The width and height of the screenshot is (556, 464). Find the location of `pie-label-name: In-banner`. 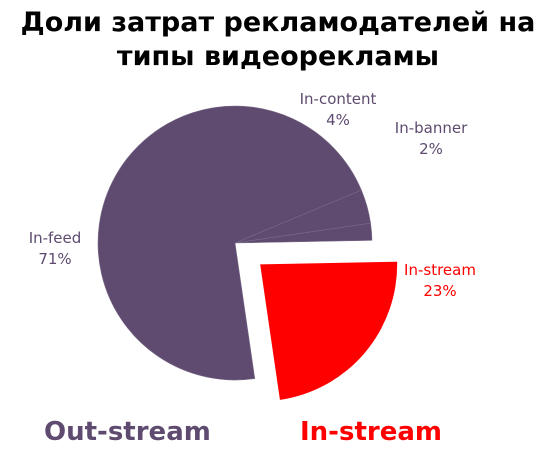

pie-label-name: In-banner is located at coordinates (431, 128).